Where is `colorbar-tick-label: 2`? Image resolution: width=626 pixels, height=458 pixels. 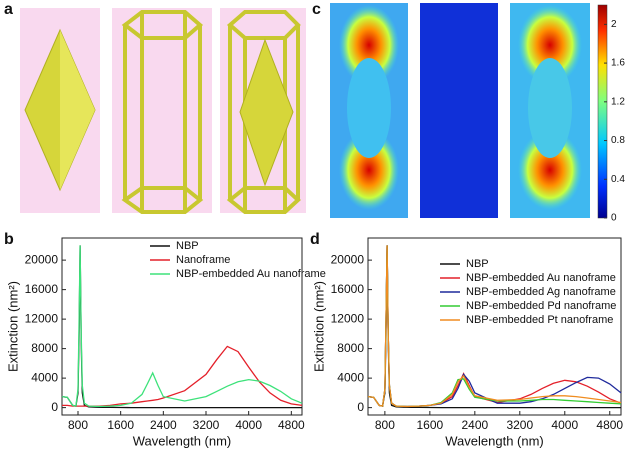 colorbar-tick-label: 2 is located at coordinates (614, 24).